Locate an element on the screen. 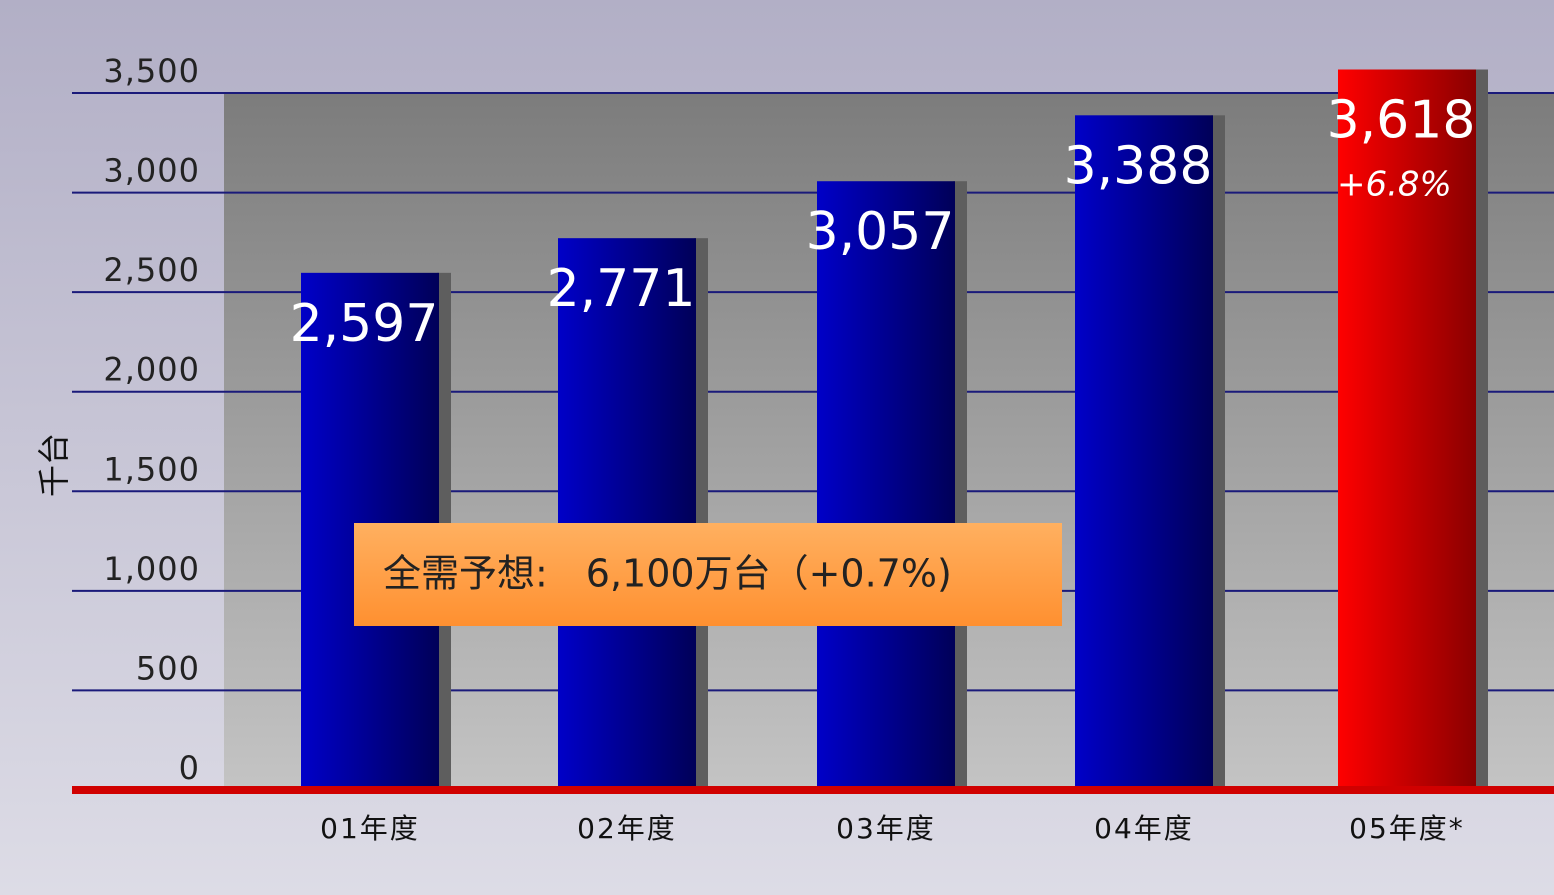 This screenshot has width=1554, height=895. y-axis-label: 千台 is located at coordinates (54, 465).